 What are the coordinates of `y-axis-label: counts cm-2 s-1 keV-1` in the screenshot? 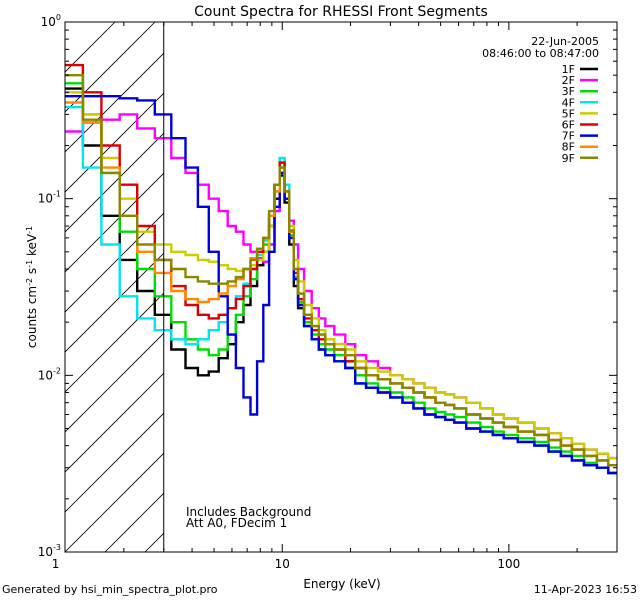 It's located at (32, 287).